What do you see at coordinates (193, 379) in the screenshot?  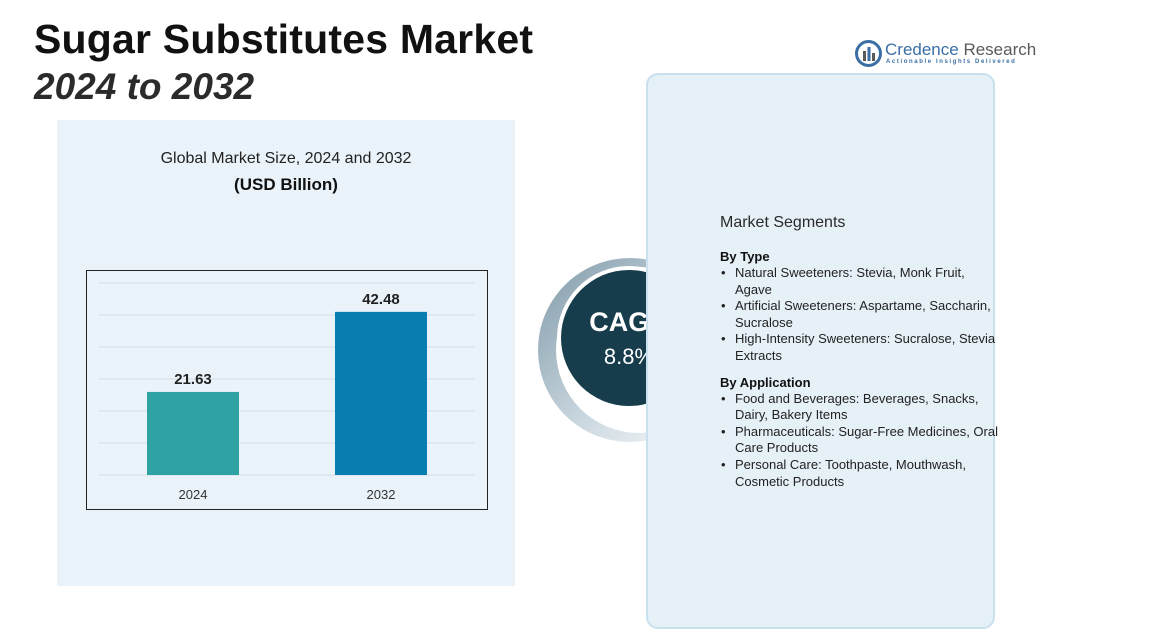 I see `data-label-2024: 21.63` at bounding box center [193, 379].